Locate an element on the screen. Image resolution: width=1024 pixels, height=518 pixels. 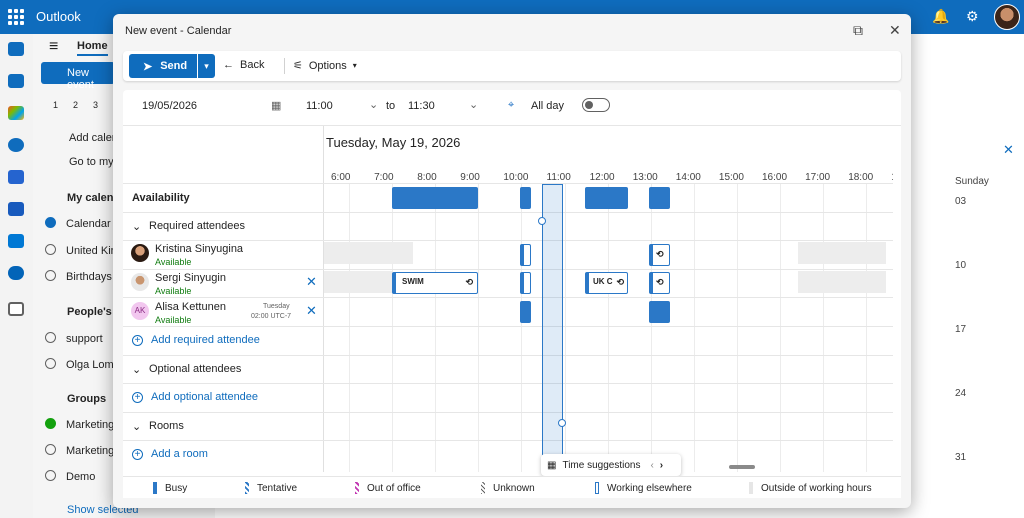
hour-label: 6:00 is located at coordinates (341, 177).